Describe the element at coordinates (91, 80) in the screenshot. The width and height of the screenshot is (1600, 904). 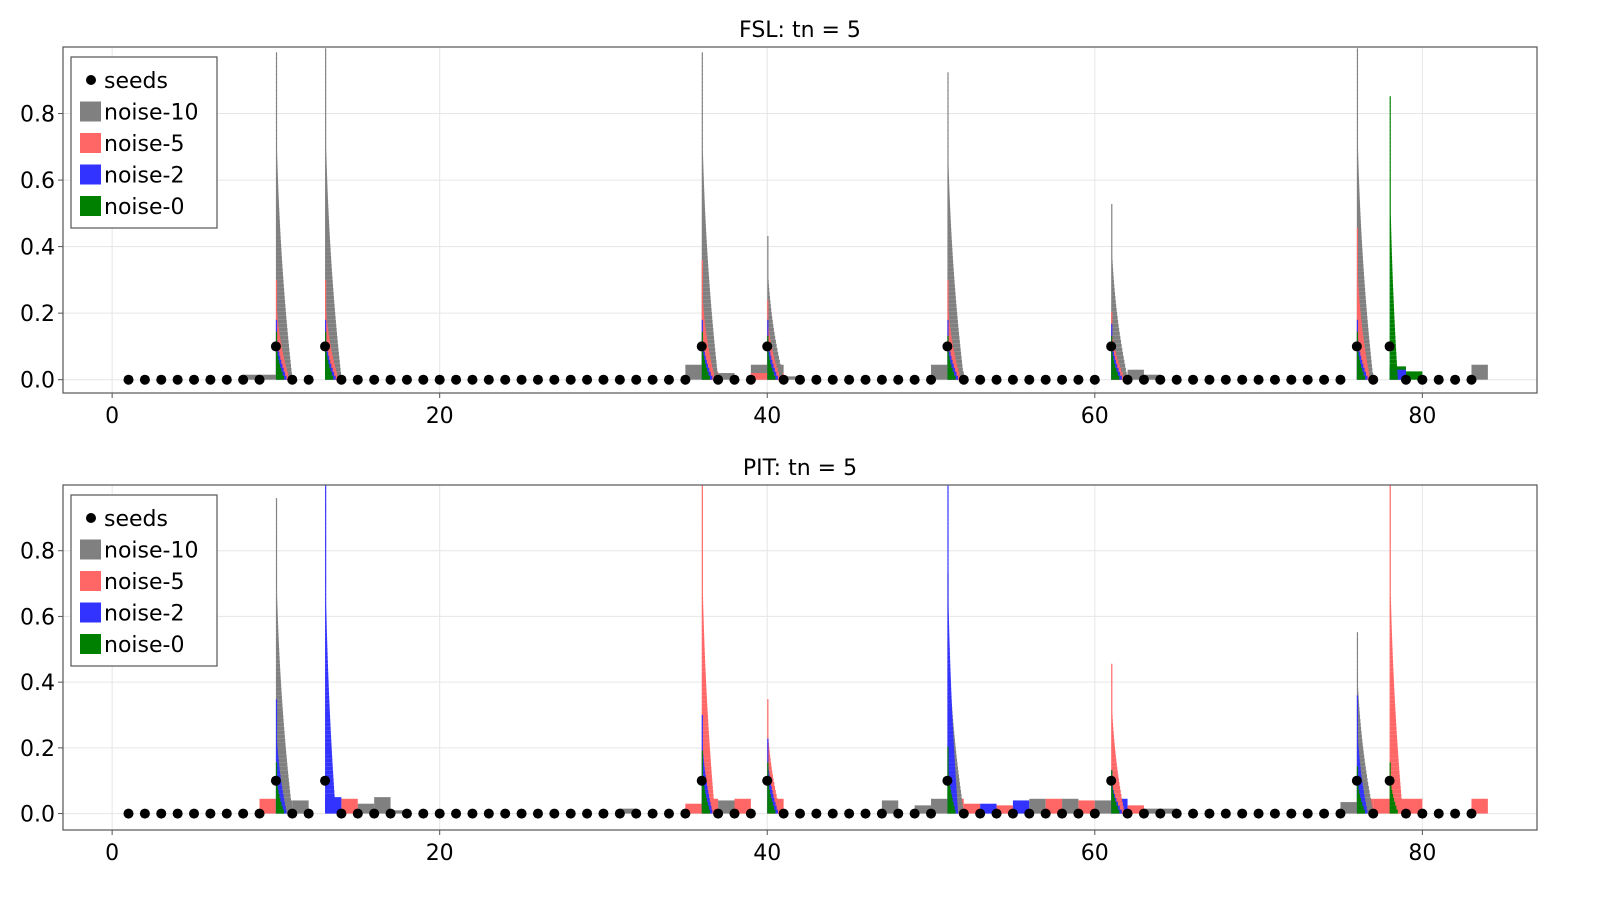
I see `legend-marker-seeds` at that location.